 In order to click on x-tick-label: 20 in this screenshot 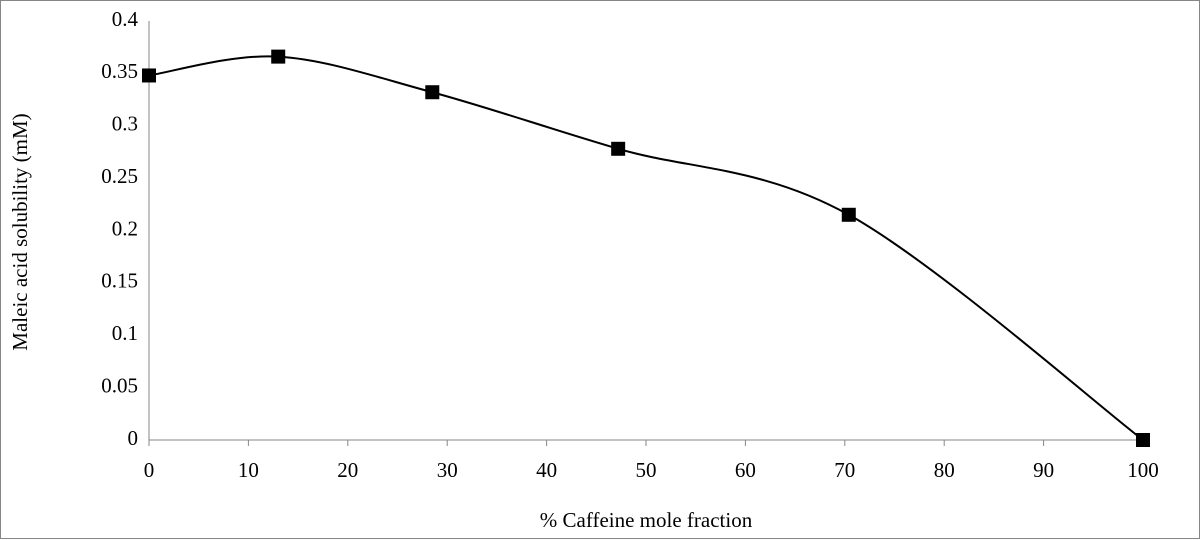, I will do `click(347, 470)`.